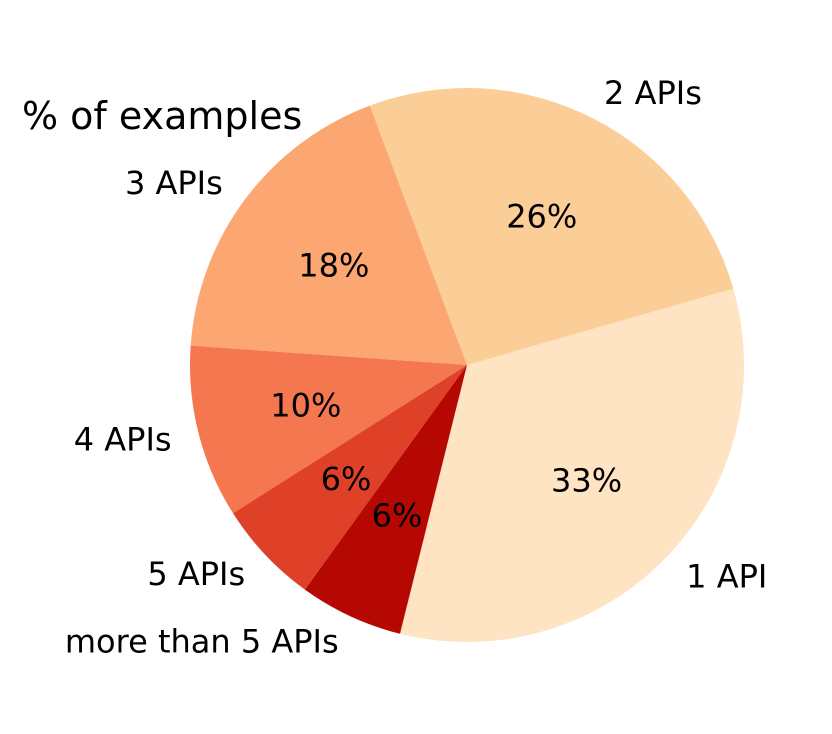 This screenshot has height=734, width=832. I want to click on chart-title: % of examples, so click(162, 116).